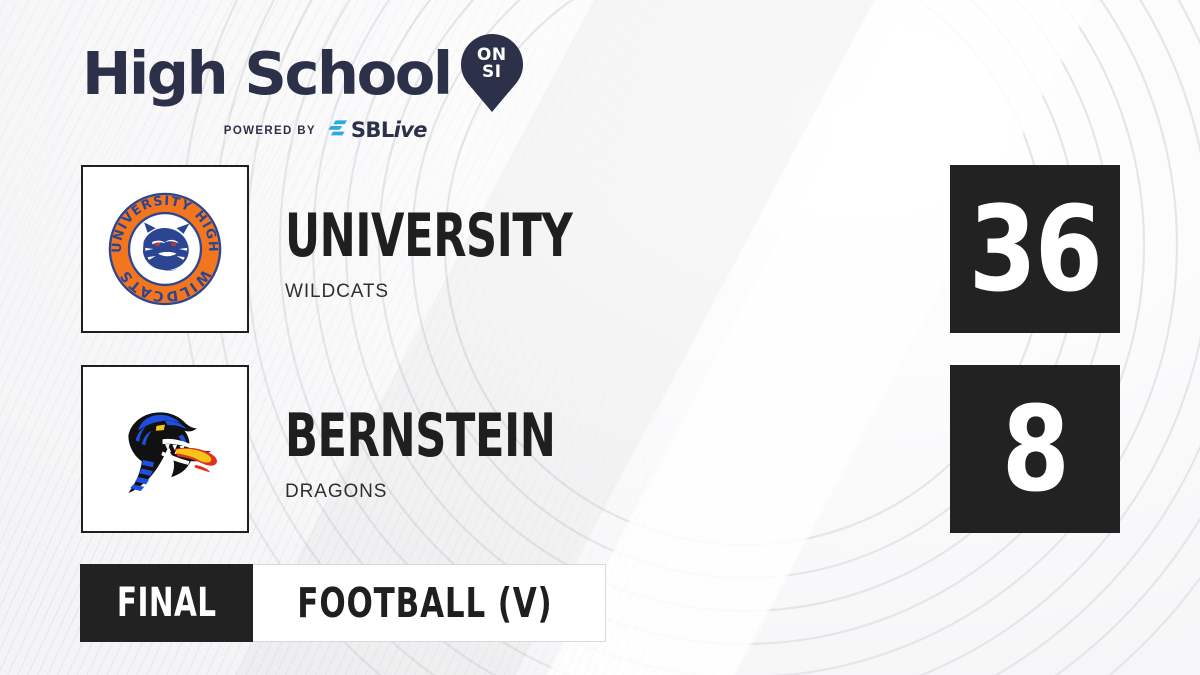 The image size is (1200, 675). I want to click on team-mascot-dragons: DRAGONS, so click(336, 491).